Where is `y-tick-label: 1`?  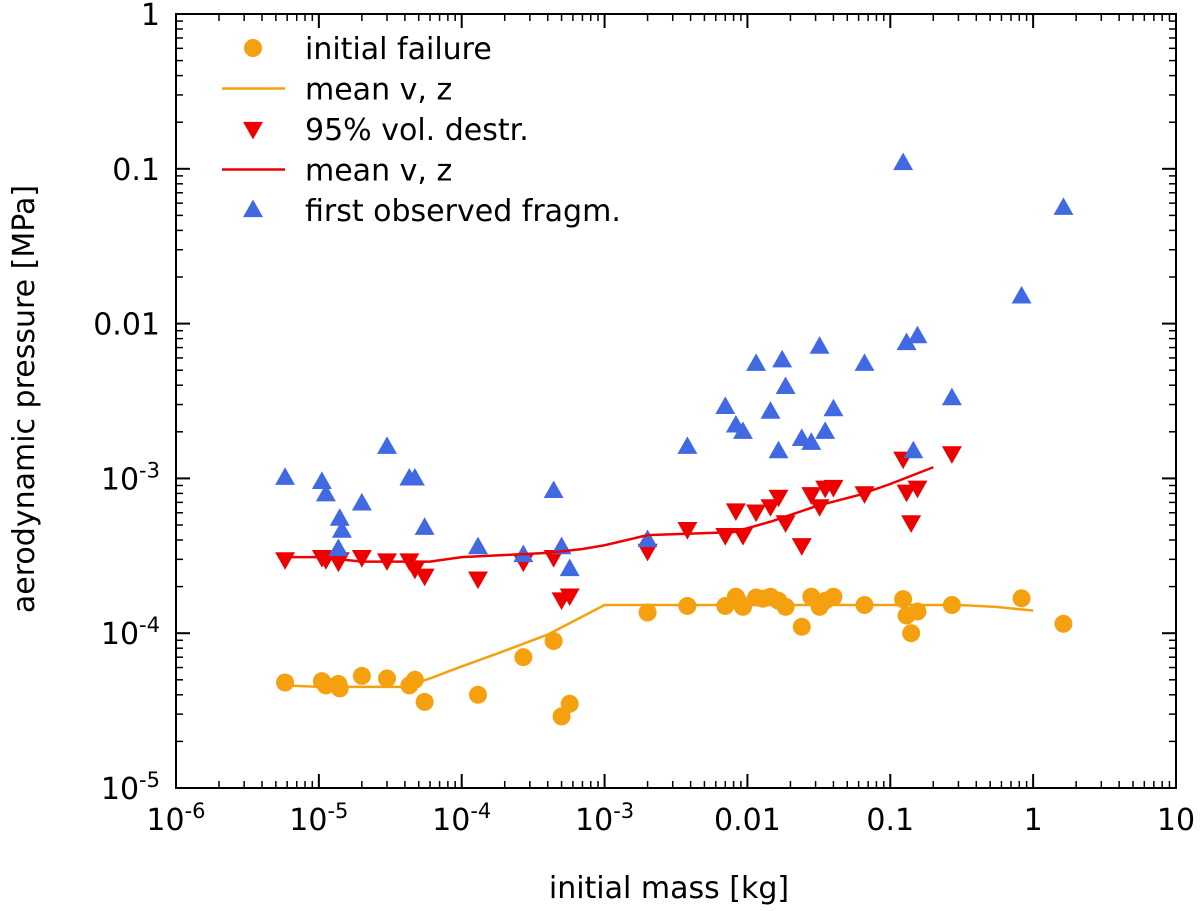 y-tick-label: 1 is located at coordinates (150, 16).